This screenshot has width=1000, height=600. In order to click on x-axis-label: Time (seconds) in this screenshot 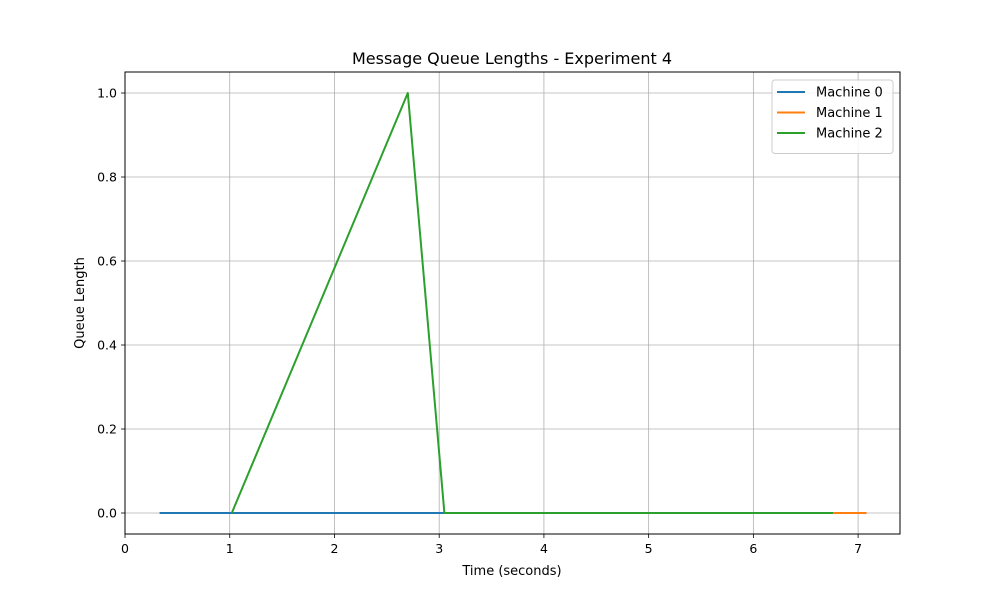, I will do `click(511, 571)`.